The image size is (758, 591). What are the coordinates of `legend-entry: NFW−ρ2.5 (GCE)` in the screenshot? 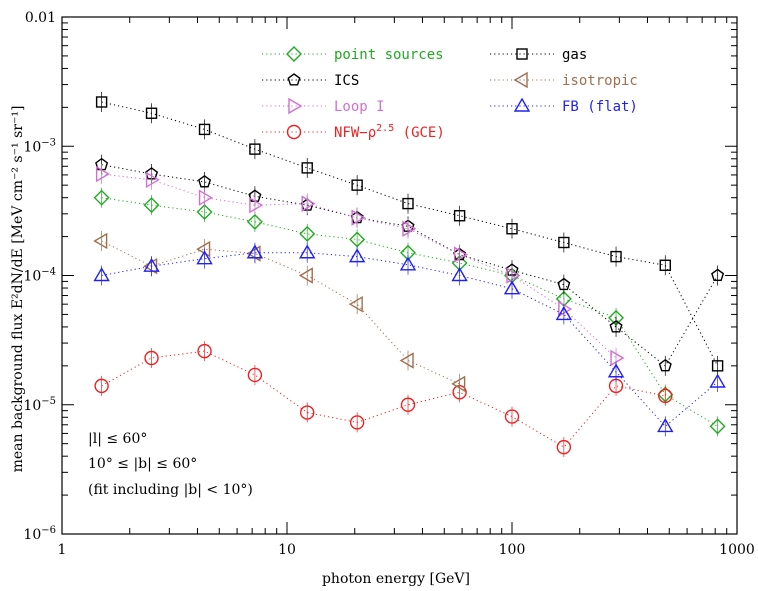 It's located at (353, 132).